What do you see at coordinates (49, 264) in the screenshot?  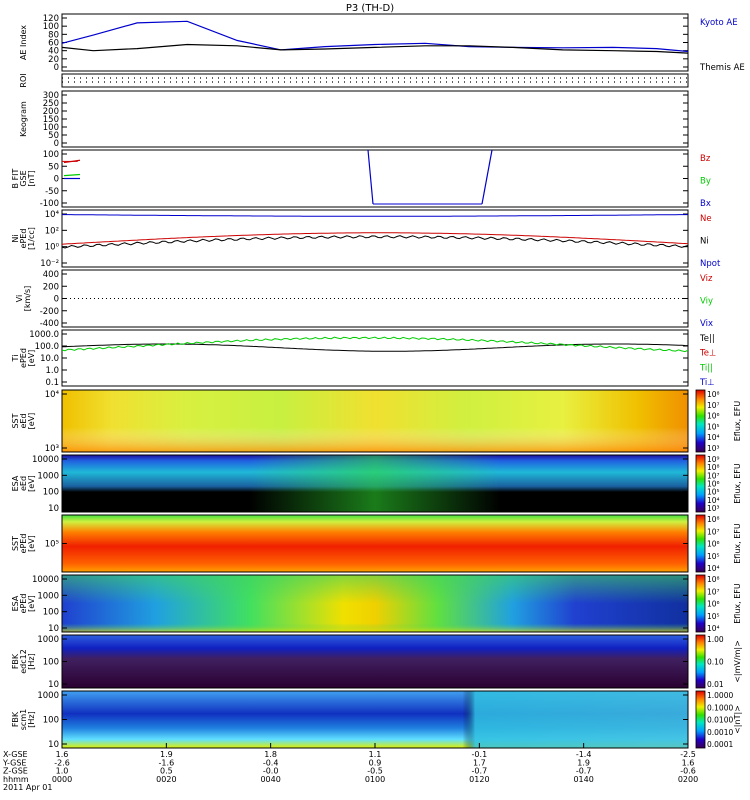 I see `ytick-label-ni-3: 10⁻²` at bounding box center [49, 264].